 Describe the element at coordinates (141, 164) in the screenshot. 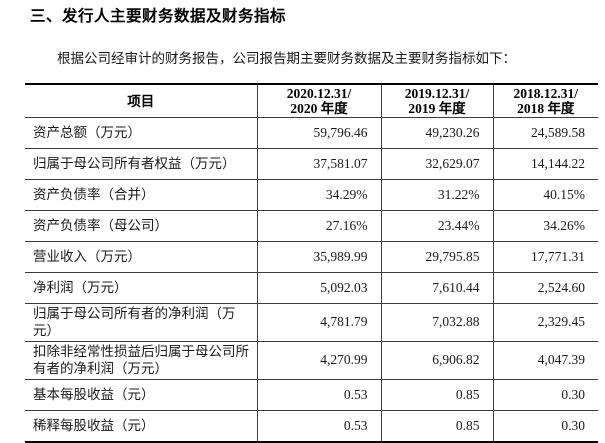

I see `row-label: 归属于母公司所有者权益（万元）` at that location.